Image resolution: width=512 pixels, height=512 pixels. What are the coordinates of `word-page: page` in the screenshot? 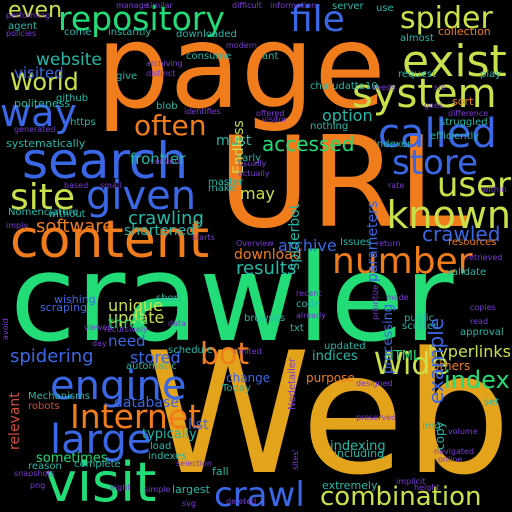 It's located at (241, 67).